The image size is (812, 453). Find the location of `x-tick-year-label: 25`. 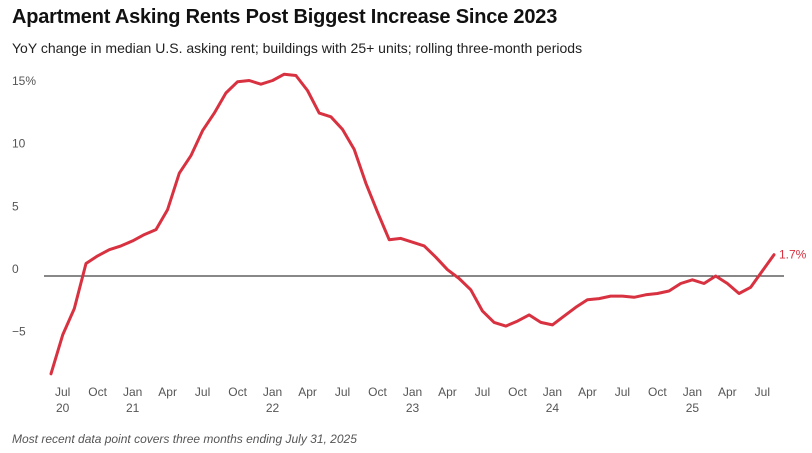

x-tick-year-label: 25 is located at coordinates (693, 408).